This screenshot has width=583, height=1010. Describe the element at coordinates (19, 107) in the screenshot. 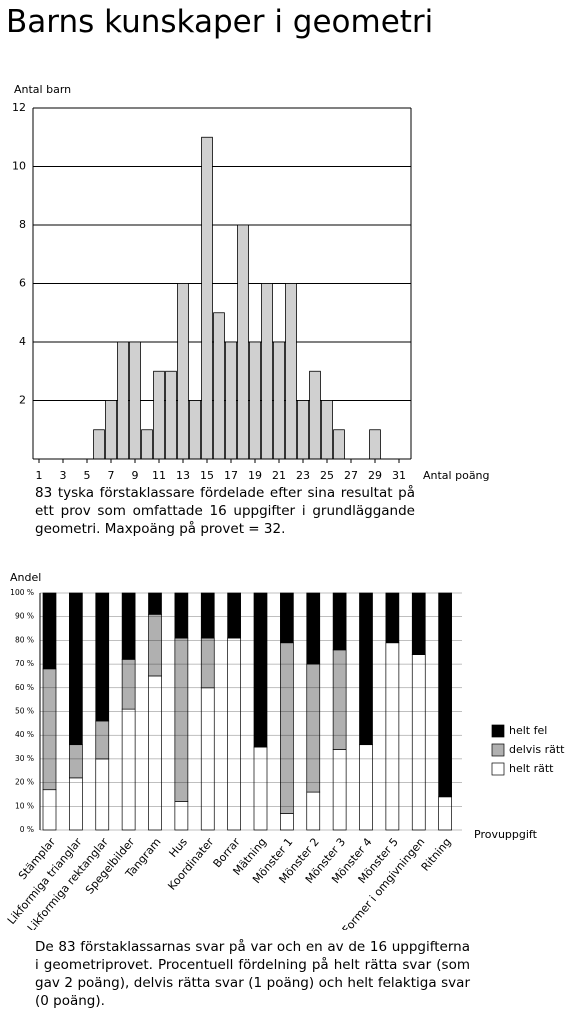

I see `y-tick-label: 12` at that location.